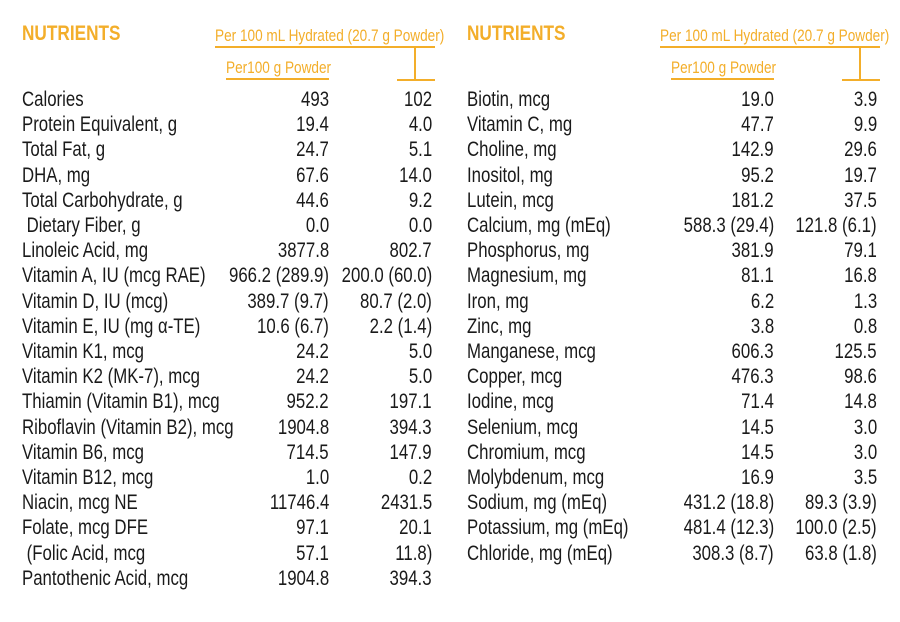 The image size is (900, 622). Describe the element at coordinates (683, 553) in the screenshot. I see `table-row: Chloride, mg (mEq) 308.3 (8.7) 63.8 (1.8)` at that location.